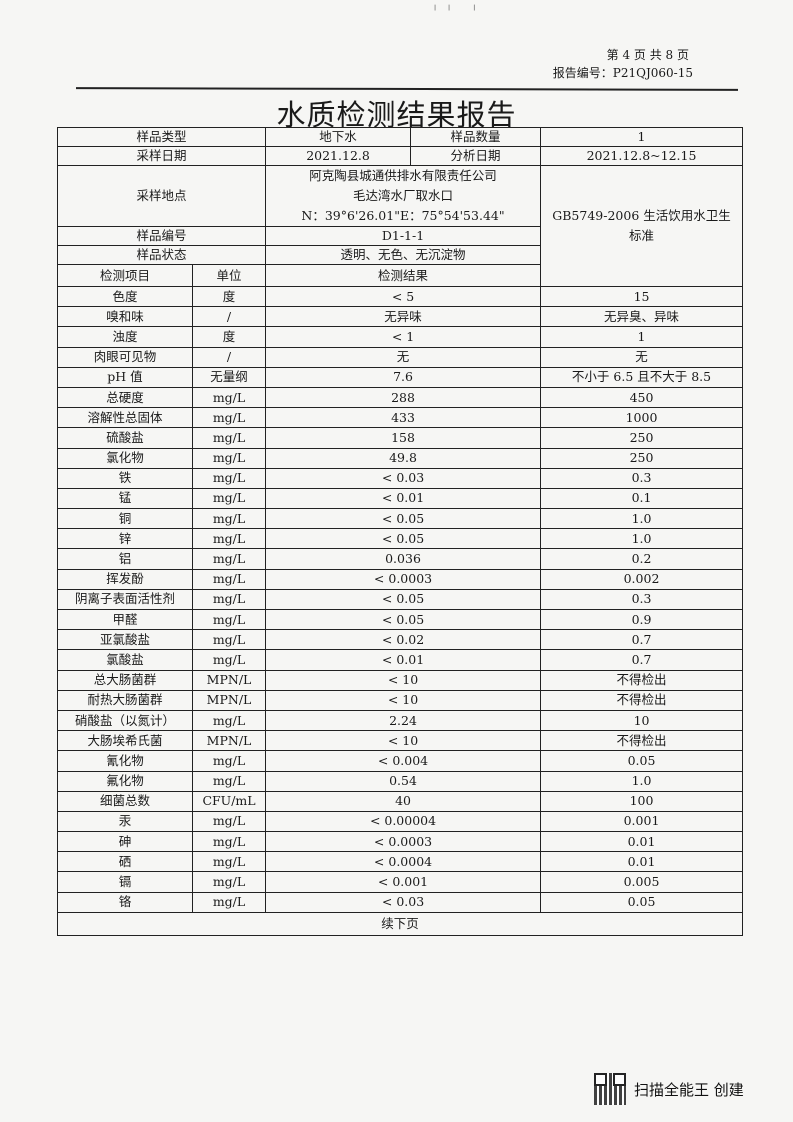 This screenshot has width=793, height=1122. Describe the element at coordinates (125, 317) in the screenshot. I see `row-item: 嗅和味` at that location.